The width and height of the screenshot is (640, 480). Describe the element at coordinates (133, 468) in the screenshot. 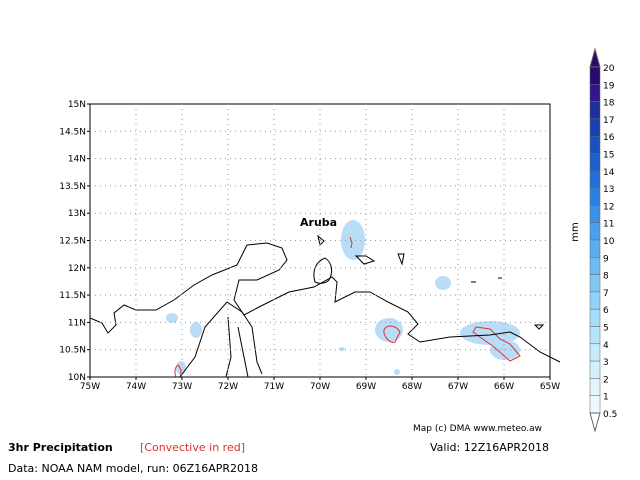

I see `data-source: Data: NOAA NAM model, run: 06Z16APR2018` at that location.